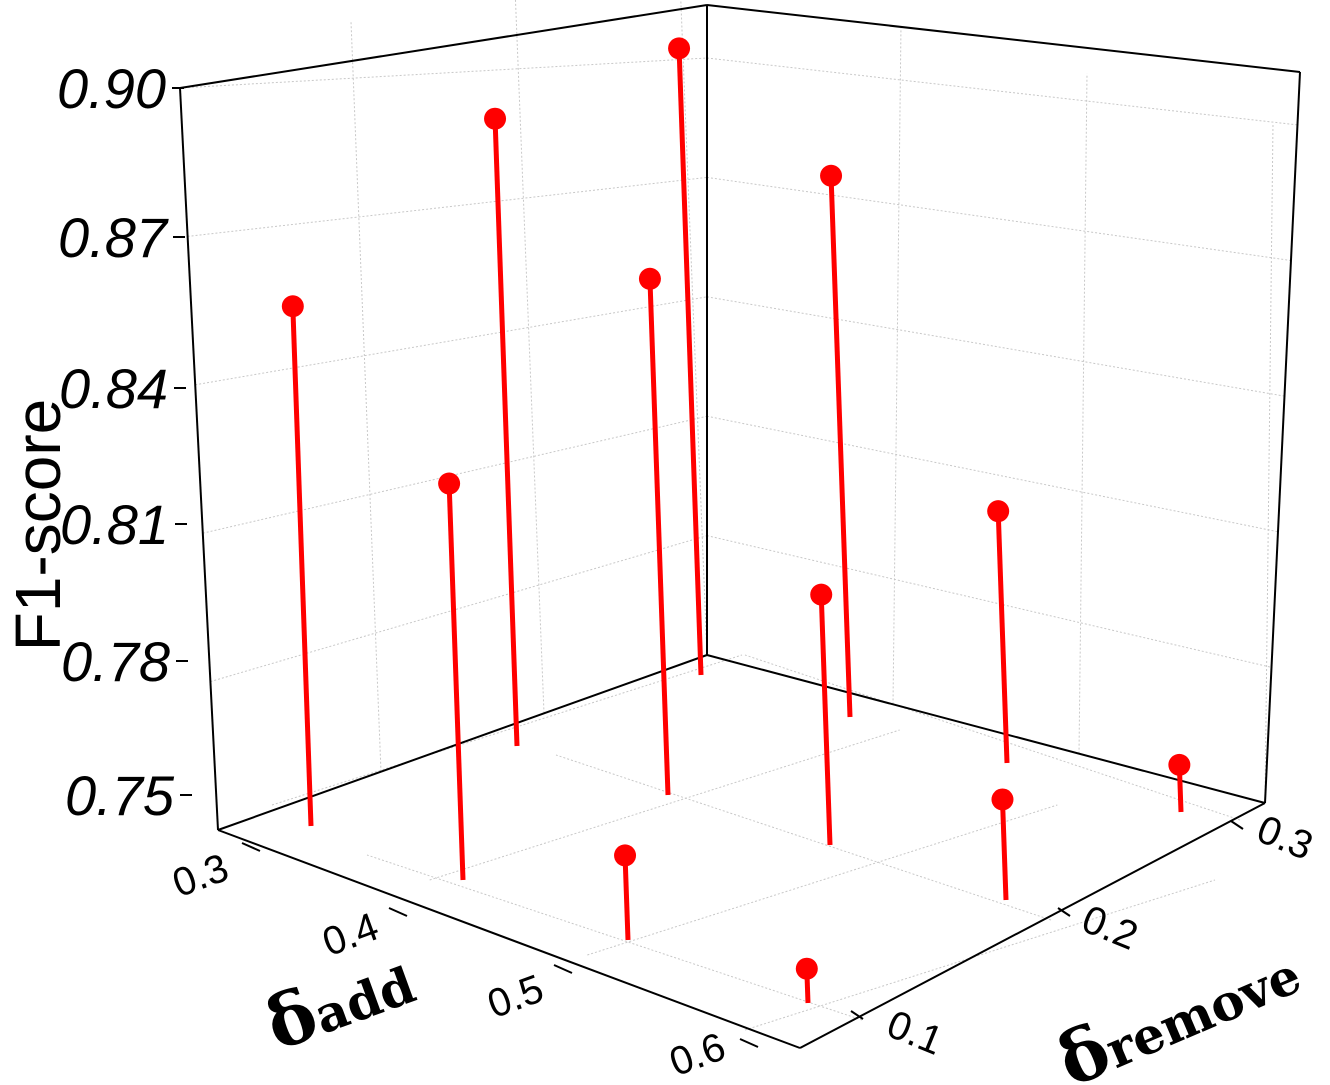 The width and height of the screenshot is (1330, 1085). Describe the element at coordinates (1110, 928) in the screenshot. I see `y-tick-label-1: 0.2` at that location.